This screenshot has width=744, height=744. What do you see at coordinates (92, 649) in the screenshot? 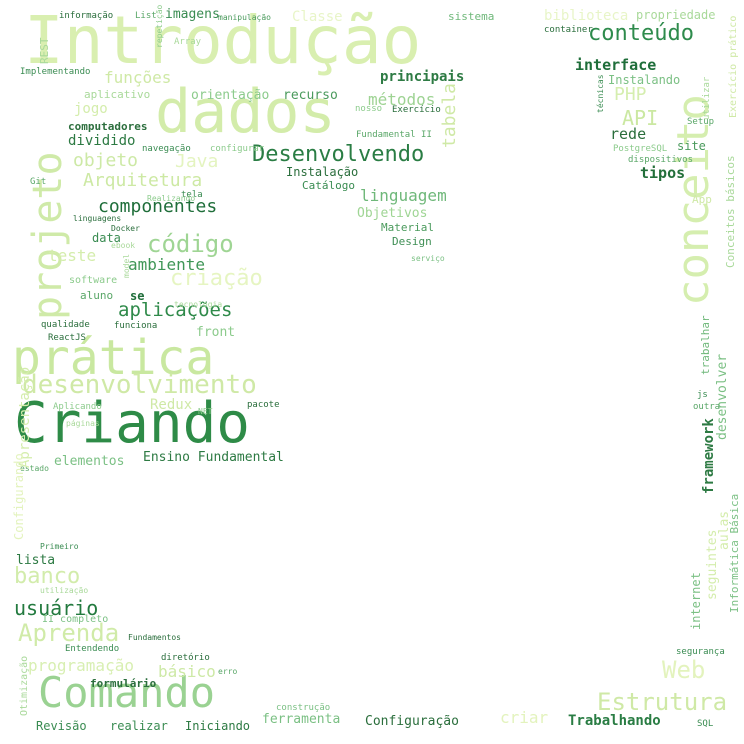
I see `word-entendendo: Entendendo` at bounding box center [92, 649].